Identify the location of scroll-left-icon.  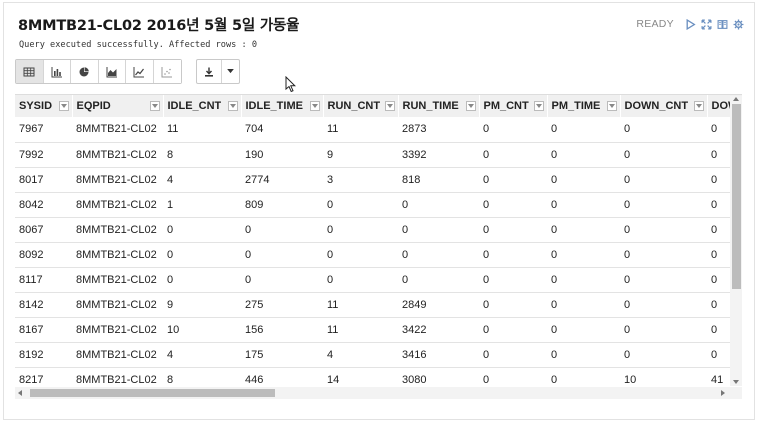
(20, 393).